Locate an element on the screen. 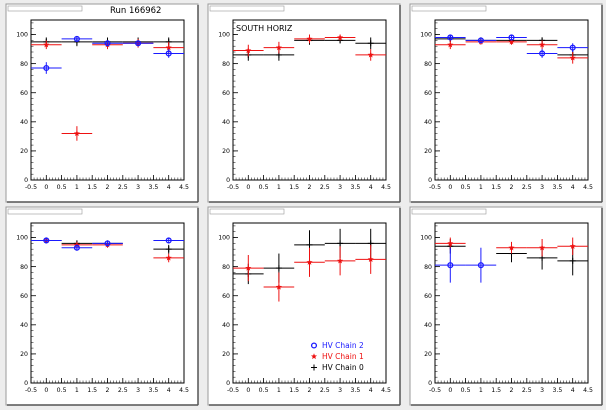 The width and height of the screenshot is (606, 410). legend: HV Chain 2 HV Chain 1 HV Chain 0 is located at coordinates (337, 356).